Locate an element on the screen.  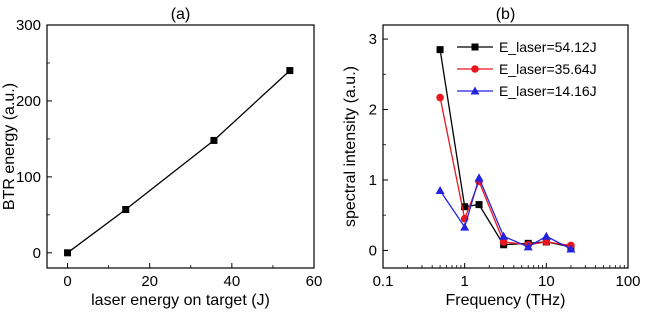
y-axis-title: spectral intensity (a.u.) is located at coordinates (350, 146).